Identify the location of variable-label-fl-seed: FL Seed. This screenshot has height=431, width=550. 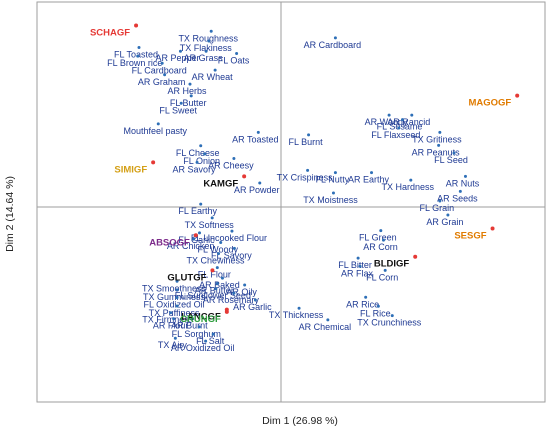
(451, 160).